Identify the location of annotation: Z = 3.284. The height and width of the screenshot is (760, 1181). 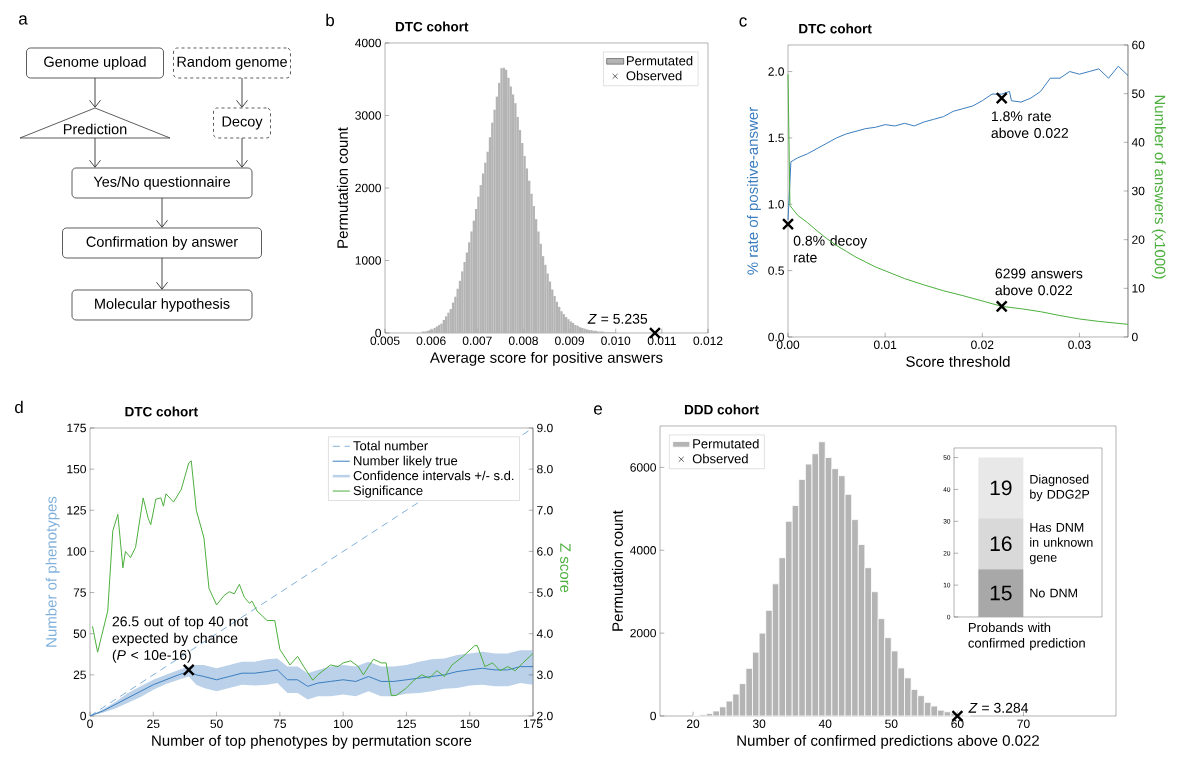
(998, 707).